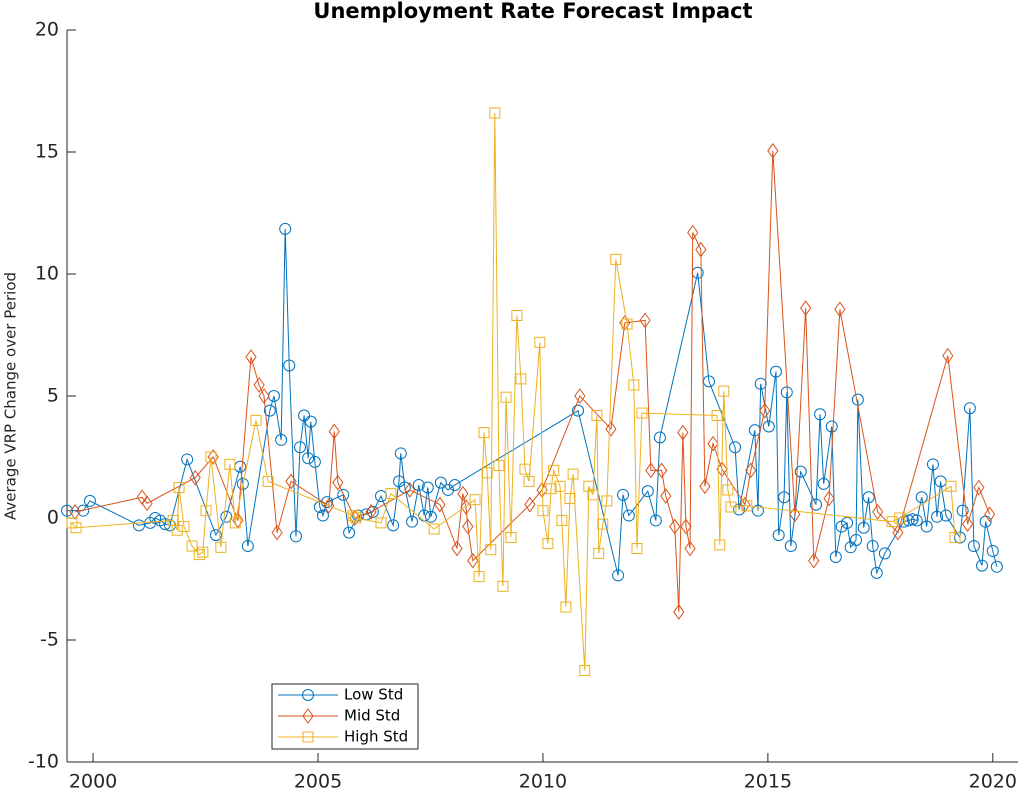 The height and width of the screenshot is (794, 1020). I want to click on y-tick-label: 15, so click(47, 152).